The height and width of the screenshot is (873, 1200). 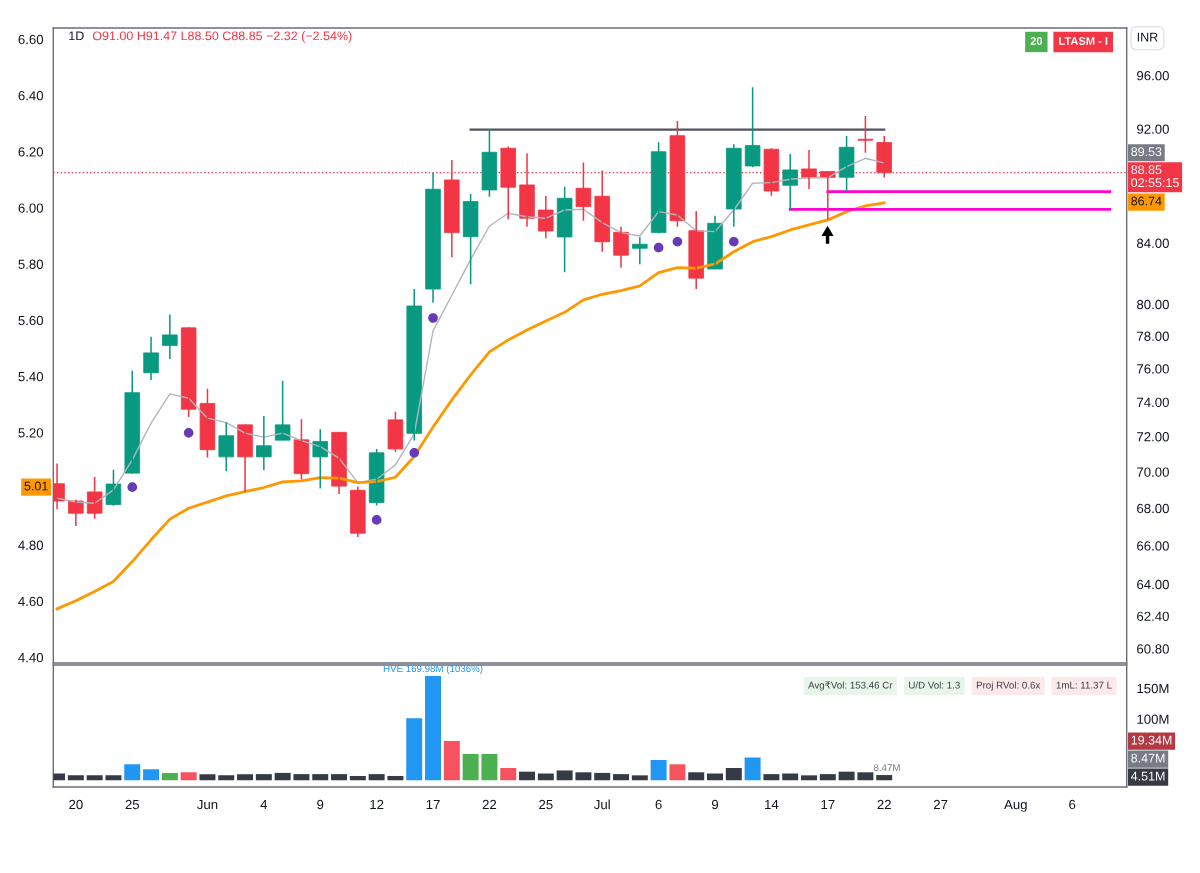 What do you see at coordinates (1155, 176) in the screenshot?
I see `ref-line-label: 88.85 02:55:15` at bounding box center [1155, 176].